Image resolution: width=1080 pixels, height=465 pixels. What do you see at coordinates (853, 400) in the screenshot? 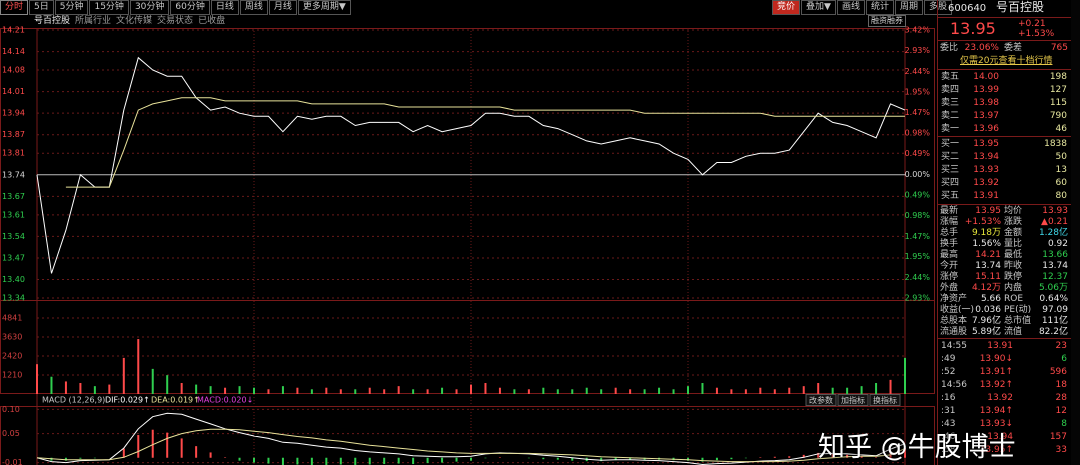
I see `indicator-button: 加指标` at bounding box center [853, 400].